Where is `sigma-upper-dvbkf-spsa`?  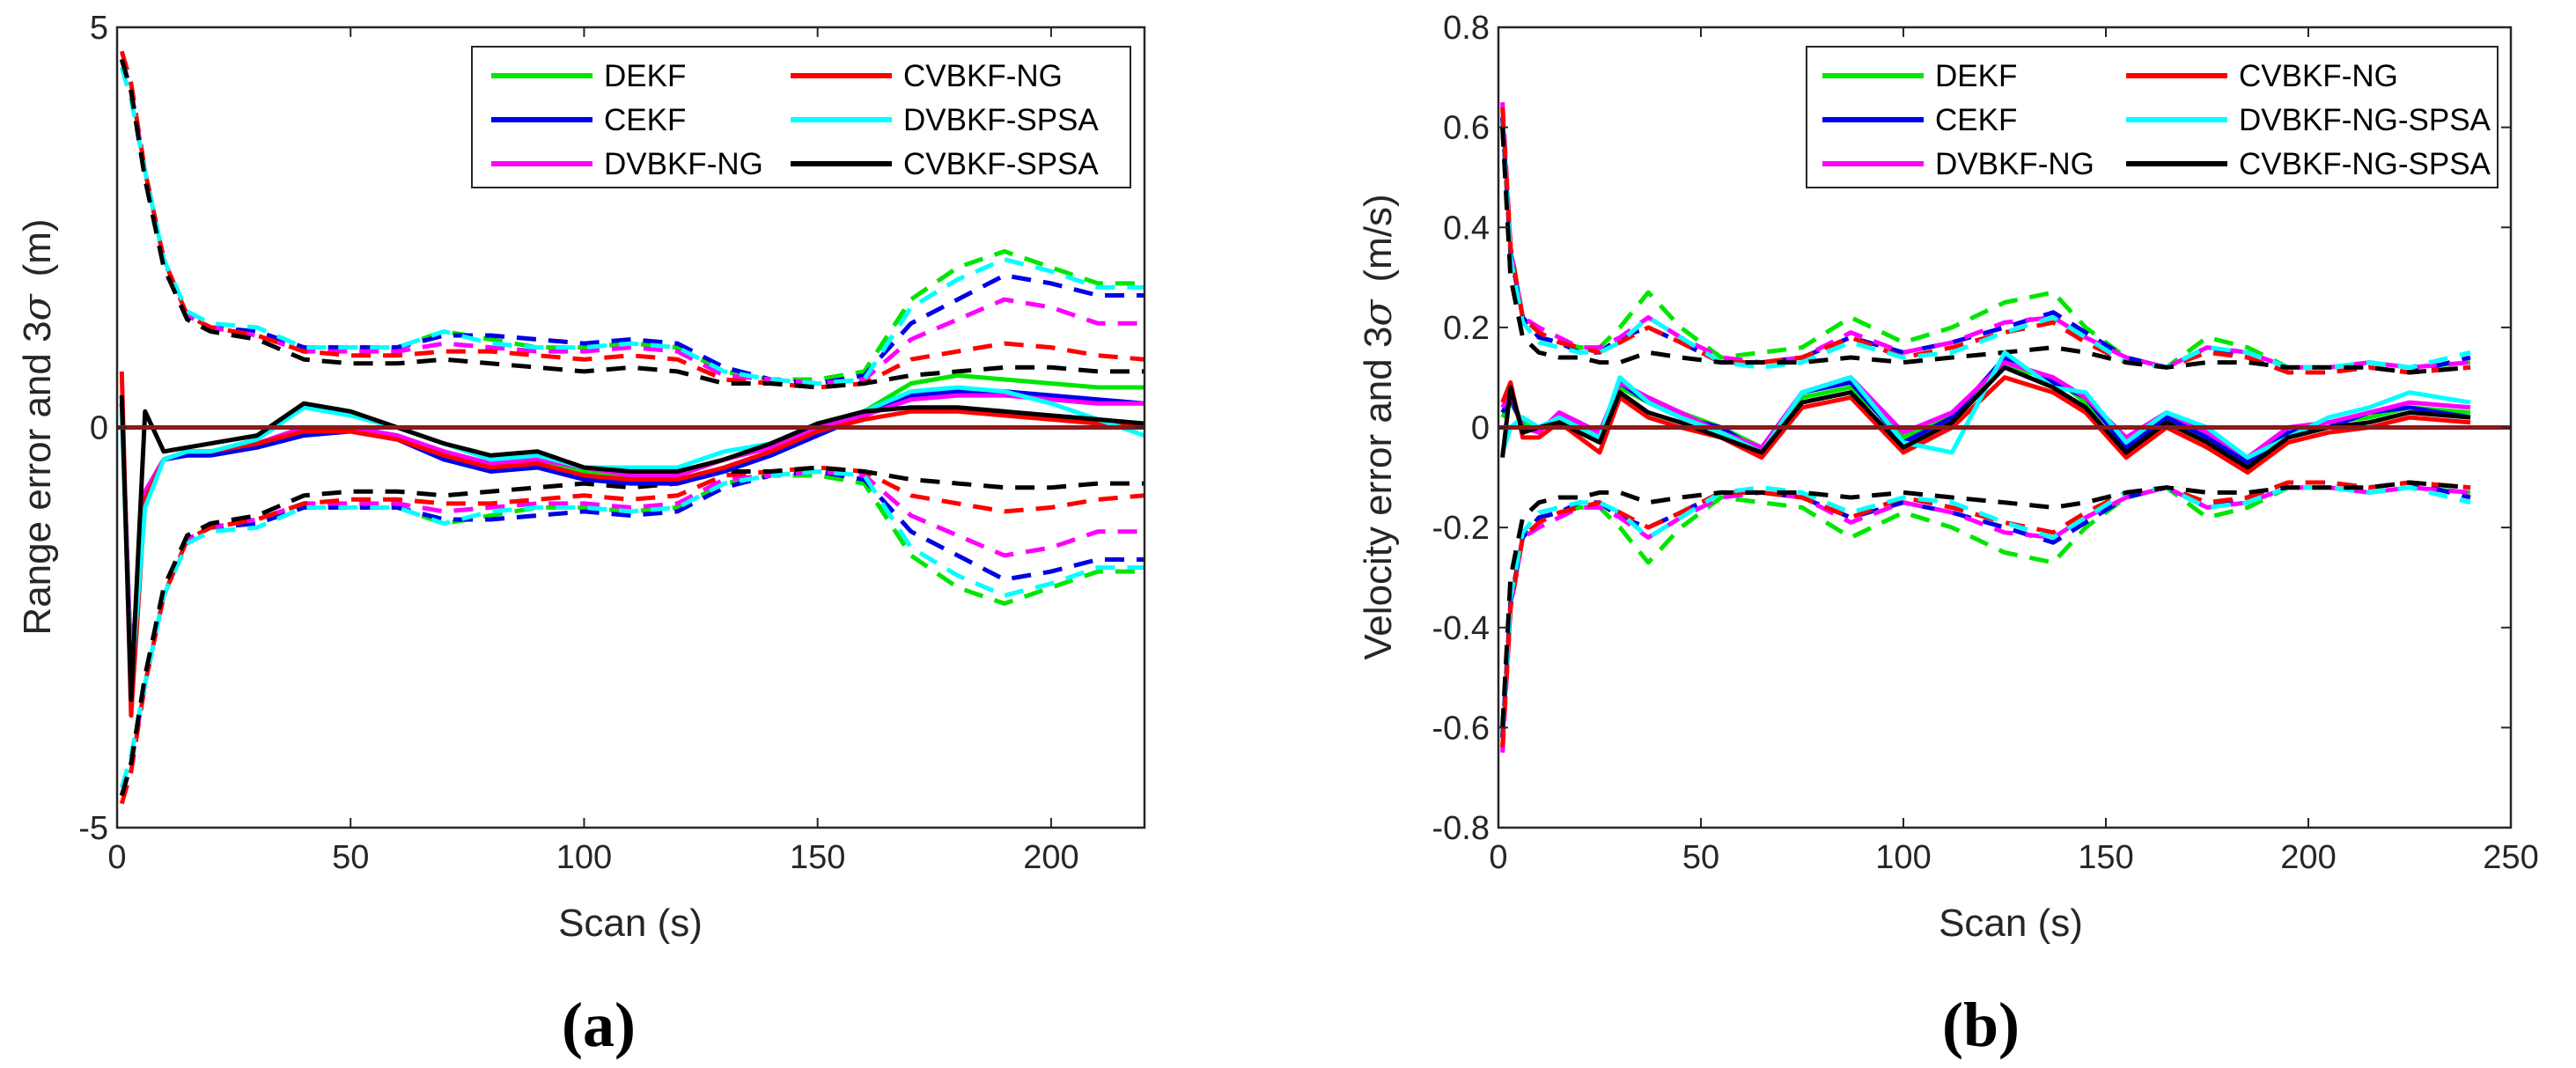 sigma-upper-dvbkf-spsa is located at coordinates (631, 226).